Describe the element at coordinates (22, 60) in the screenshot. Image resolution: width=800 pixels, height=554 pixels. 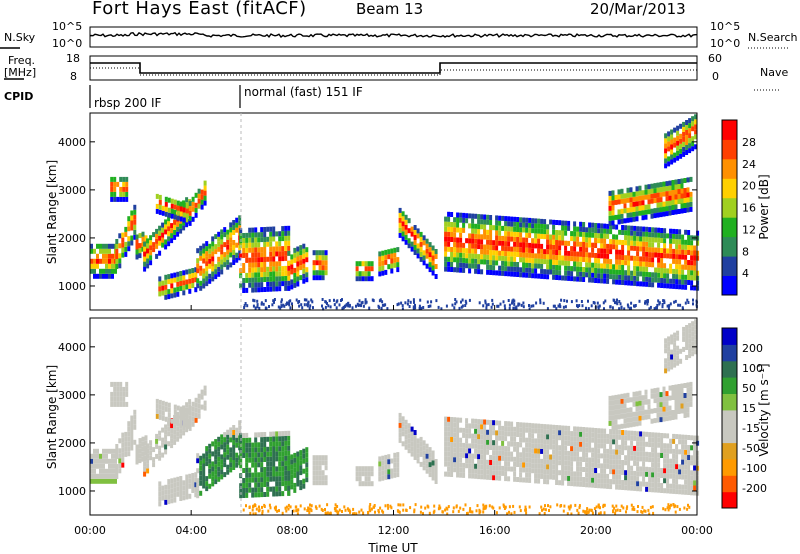
I see `freq-label: Freq.` at that location.